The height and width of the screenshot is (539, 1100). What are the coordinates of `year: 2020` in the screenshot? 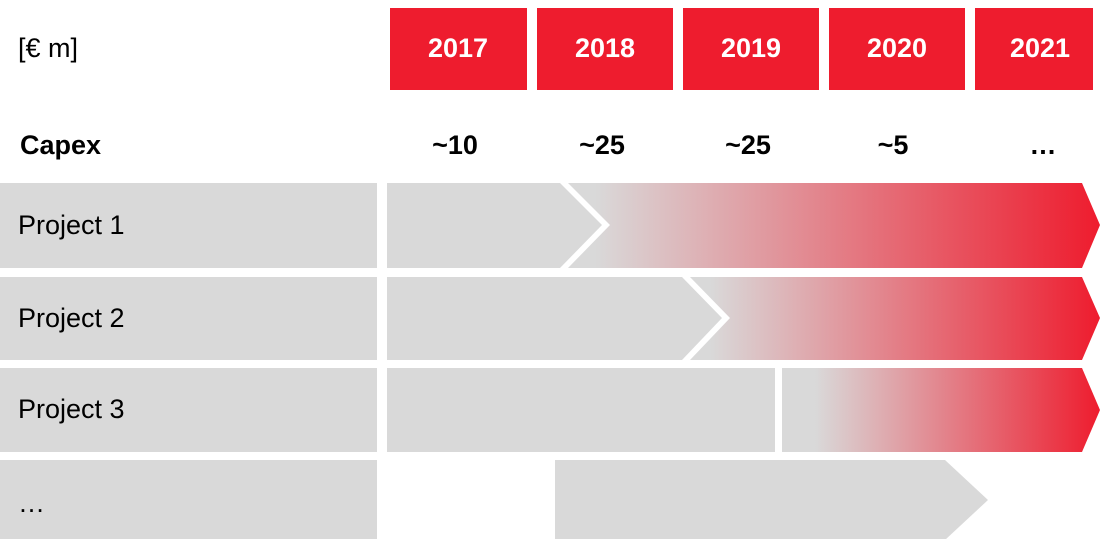 It's located at (897, 48).